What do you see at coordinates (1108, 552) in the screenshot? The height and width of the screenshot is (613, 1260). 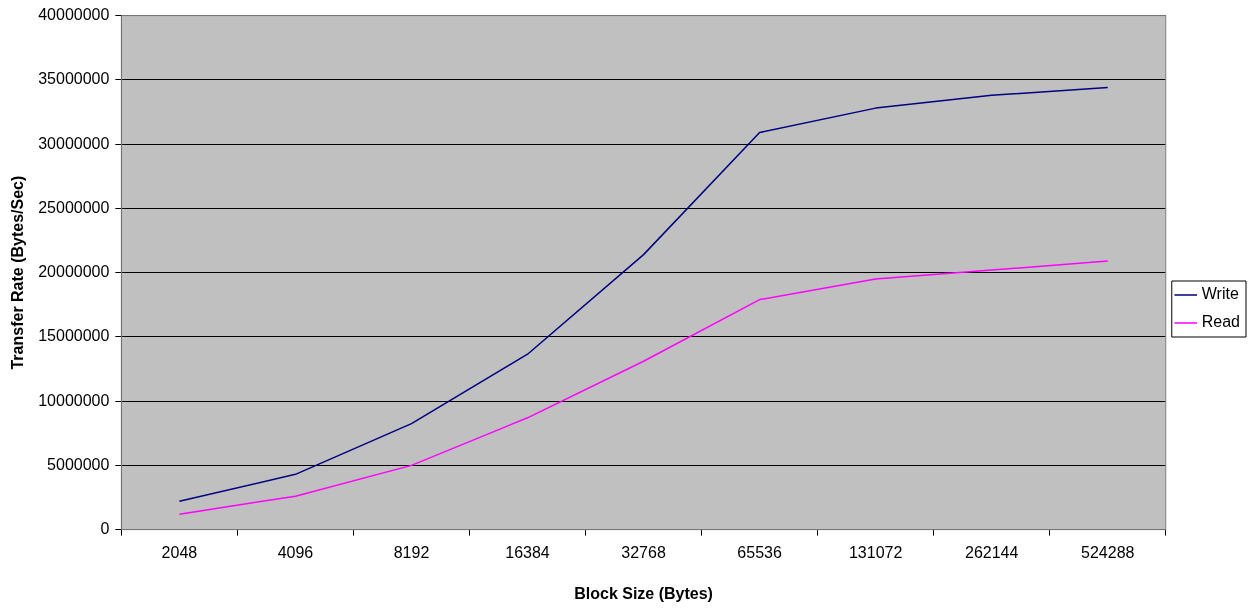 I see `x-tick-label: 524288` at bounding box center [1108, 552].